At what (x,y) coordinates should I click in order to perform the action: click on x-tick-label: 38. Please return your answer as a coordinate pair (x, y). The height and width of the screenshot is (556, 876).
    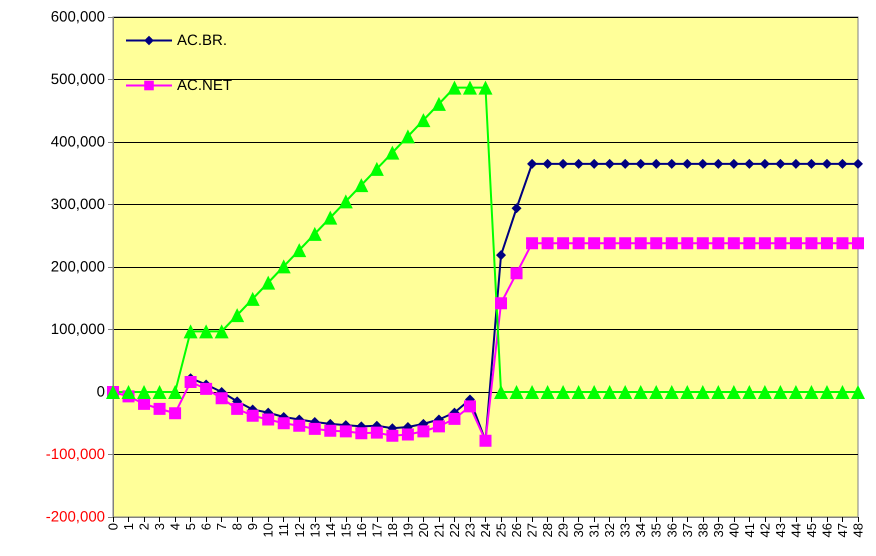
    Looking at the image, I should click on (702, 530).